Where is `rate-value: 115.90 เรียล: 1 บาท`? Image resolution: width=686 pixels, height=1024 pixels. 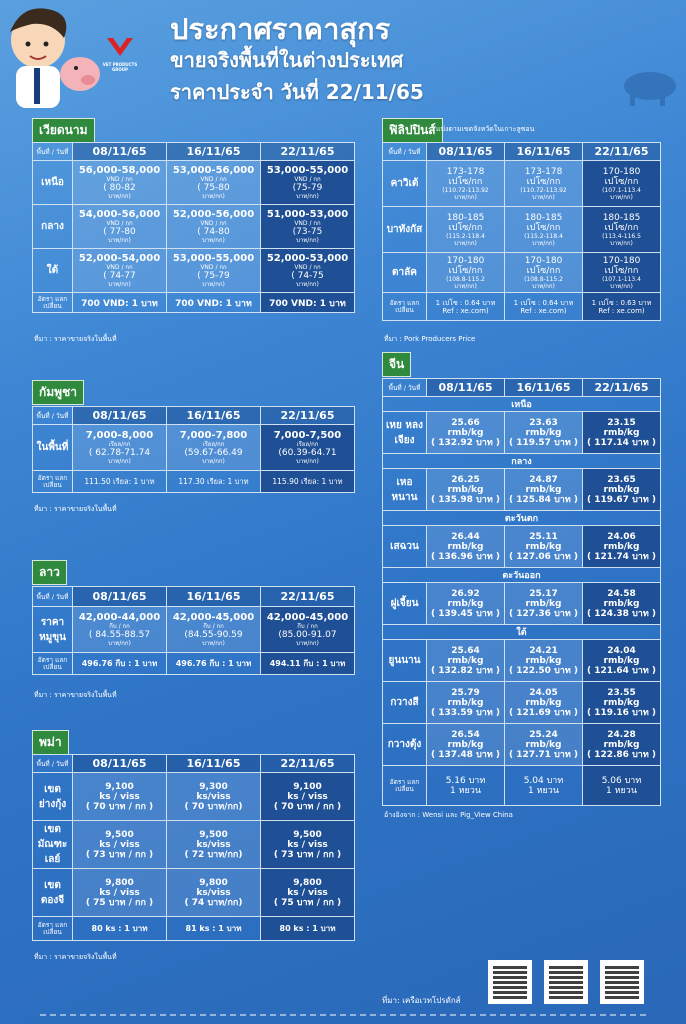
rate-value: 115.90 เรียล: 1 บาท is located at coordinates (307, 481).